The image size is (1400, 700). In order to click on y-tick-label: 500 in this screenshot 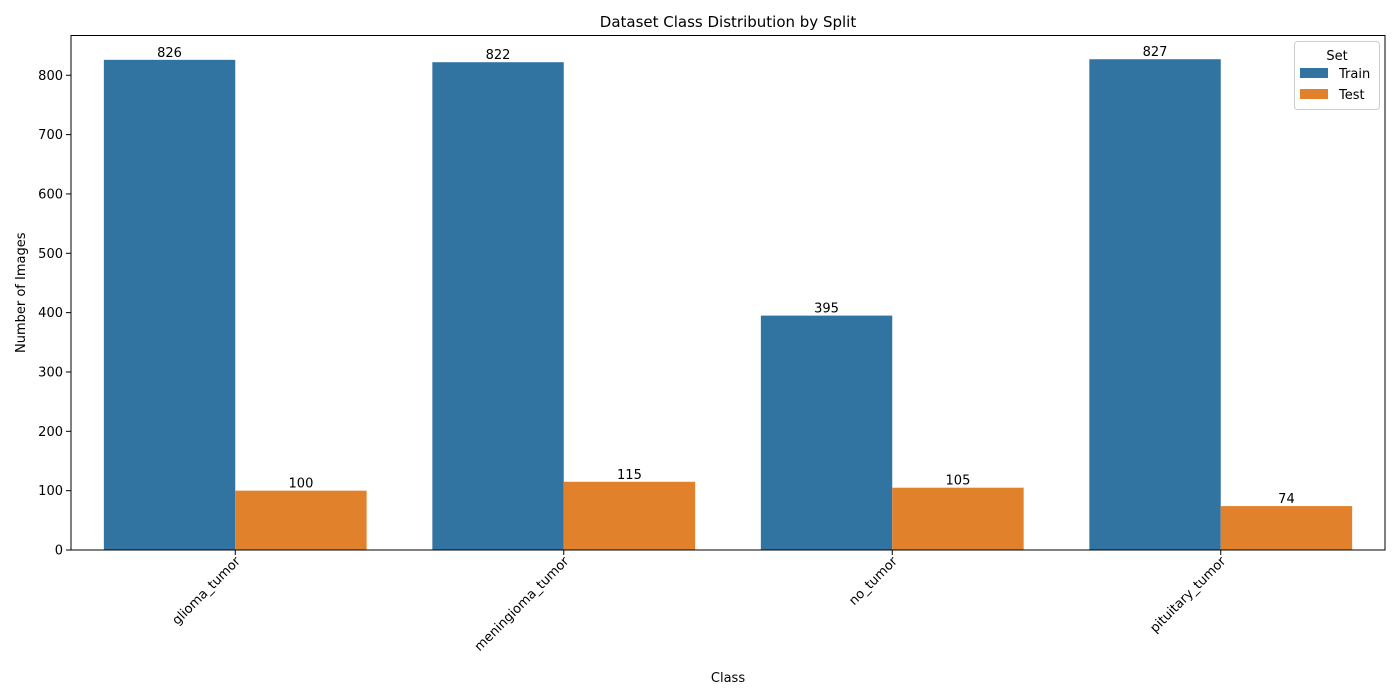, I will do `click(50, 254)`.